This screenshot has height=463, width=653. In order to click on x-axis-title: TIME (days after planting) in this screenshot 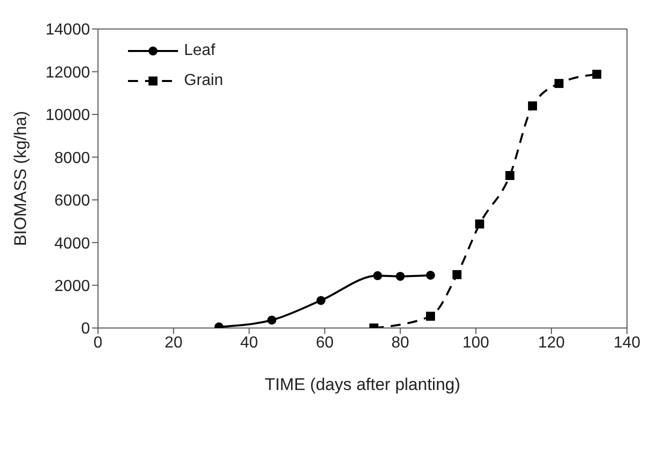, I will do `click(362, 384)`.